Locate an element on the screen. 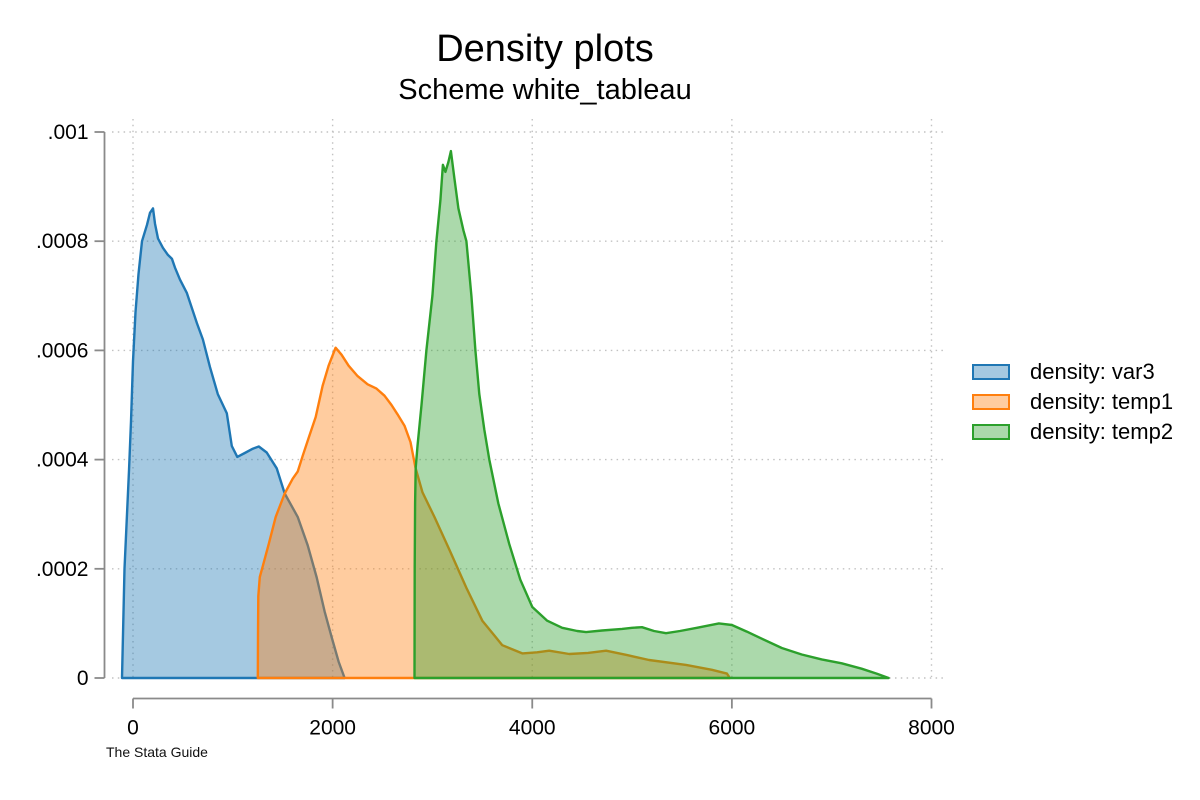 This screenshot has width=1200, height=800. chart-subtitle: Scheme white_tableau is located at coordinates (545, 90).